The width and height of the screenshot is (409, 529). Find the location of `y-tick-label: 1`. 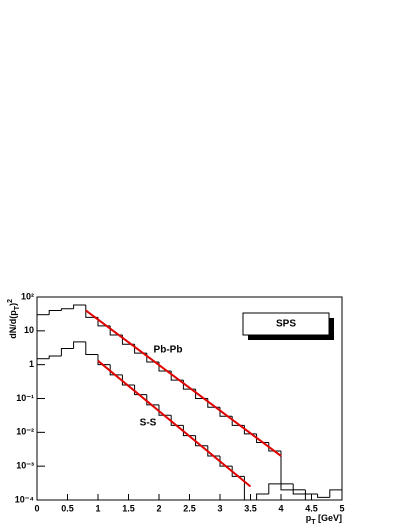

y-tick-label: 1 is located at coordinates (31, 364).